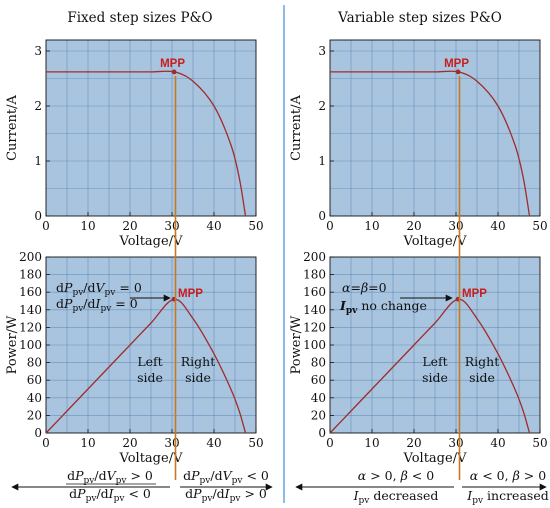  I want to click on right-bottom-right-top: α < 0, β > 0, so click(508, 475).